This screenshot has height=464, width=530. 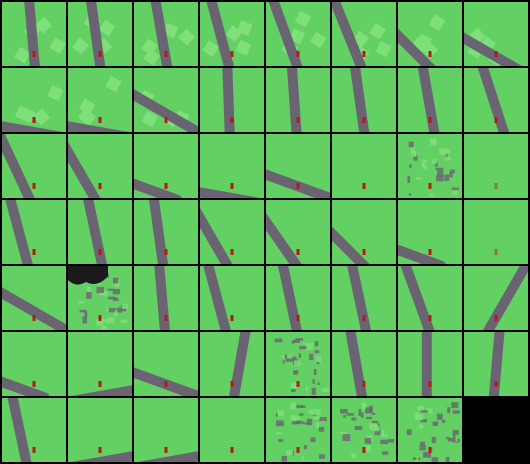 What do you see at coordinates (433, 432) in the screenshot?
I see `noise-patch` at bounding box center [433, 432].